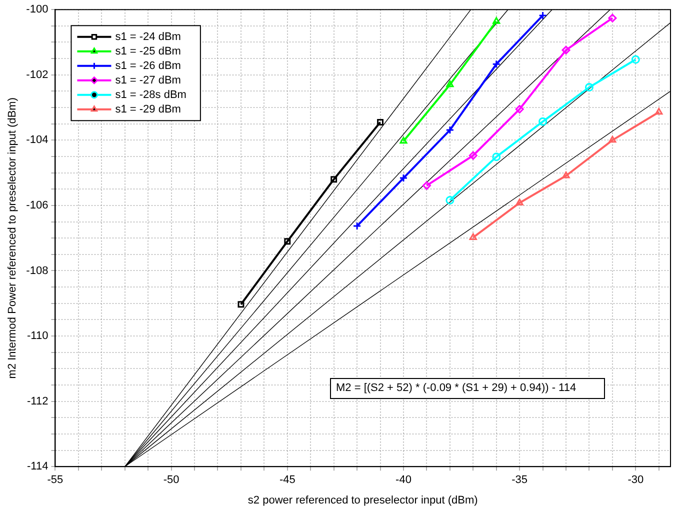 This screenshot has width=676, height=513. I want to click on y-tick-label: -114, so click(37, 466).